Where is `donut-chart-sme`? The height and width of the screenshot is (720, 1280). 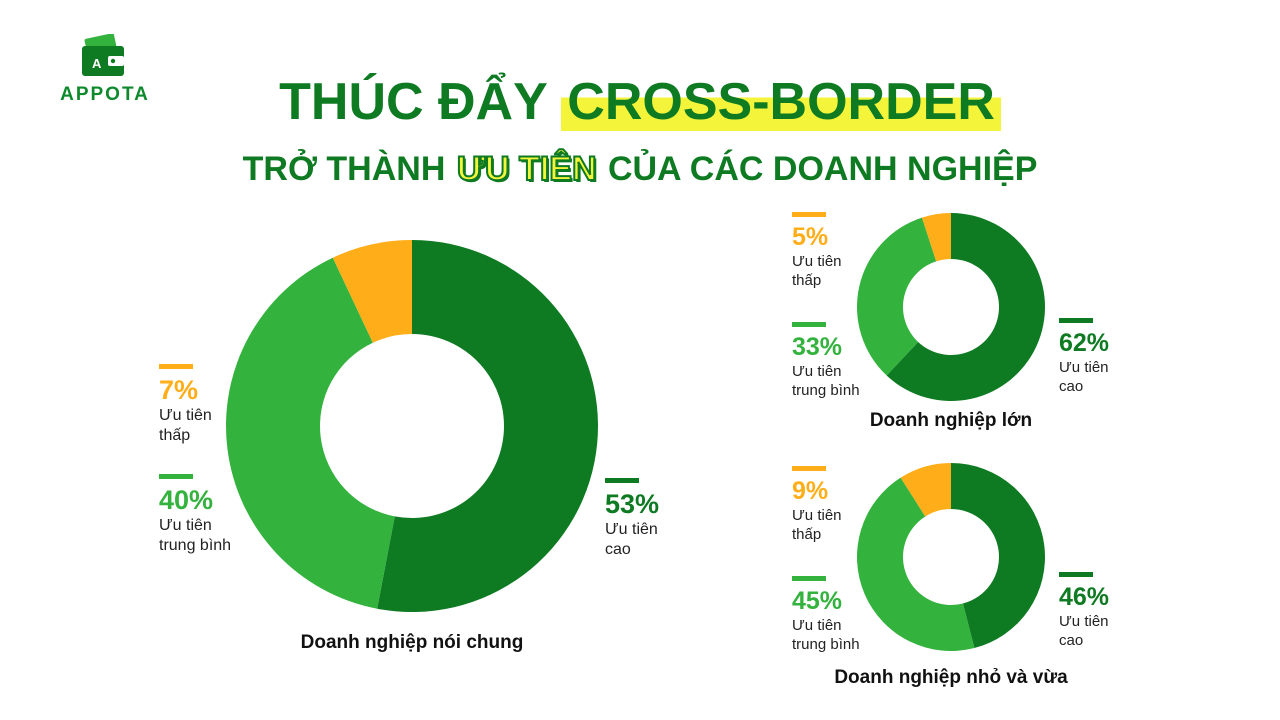
donut-chart-sme is located at coordinates (951, 557).